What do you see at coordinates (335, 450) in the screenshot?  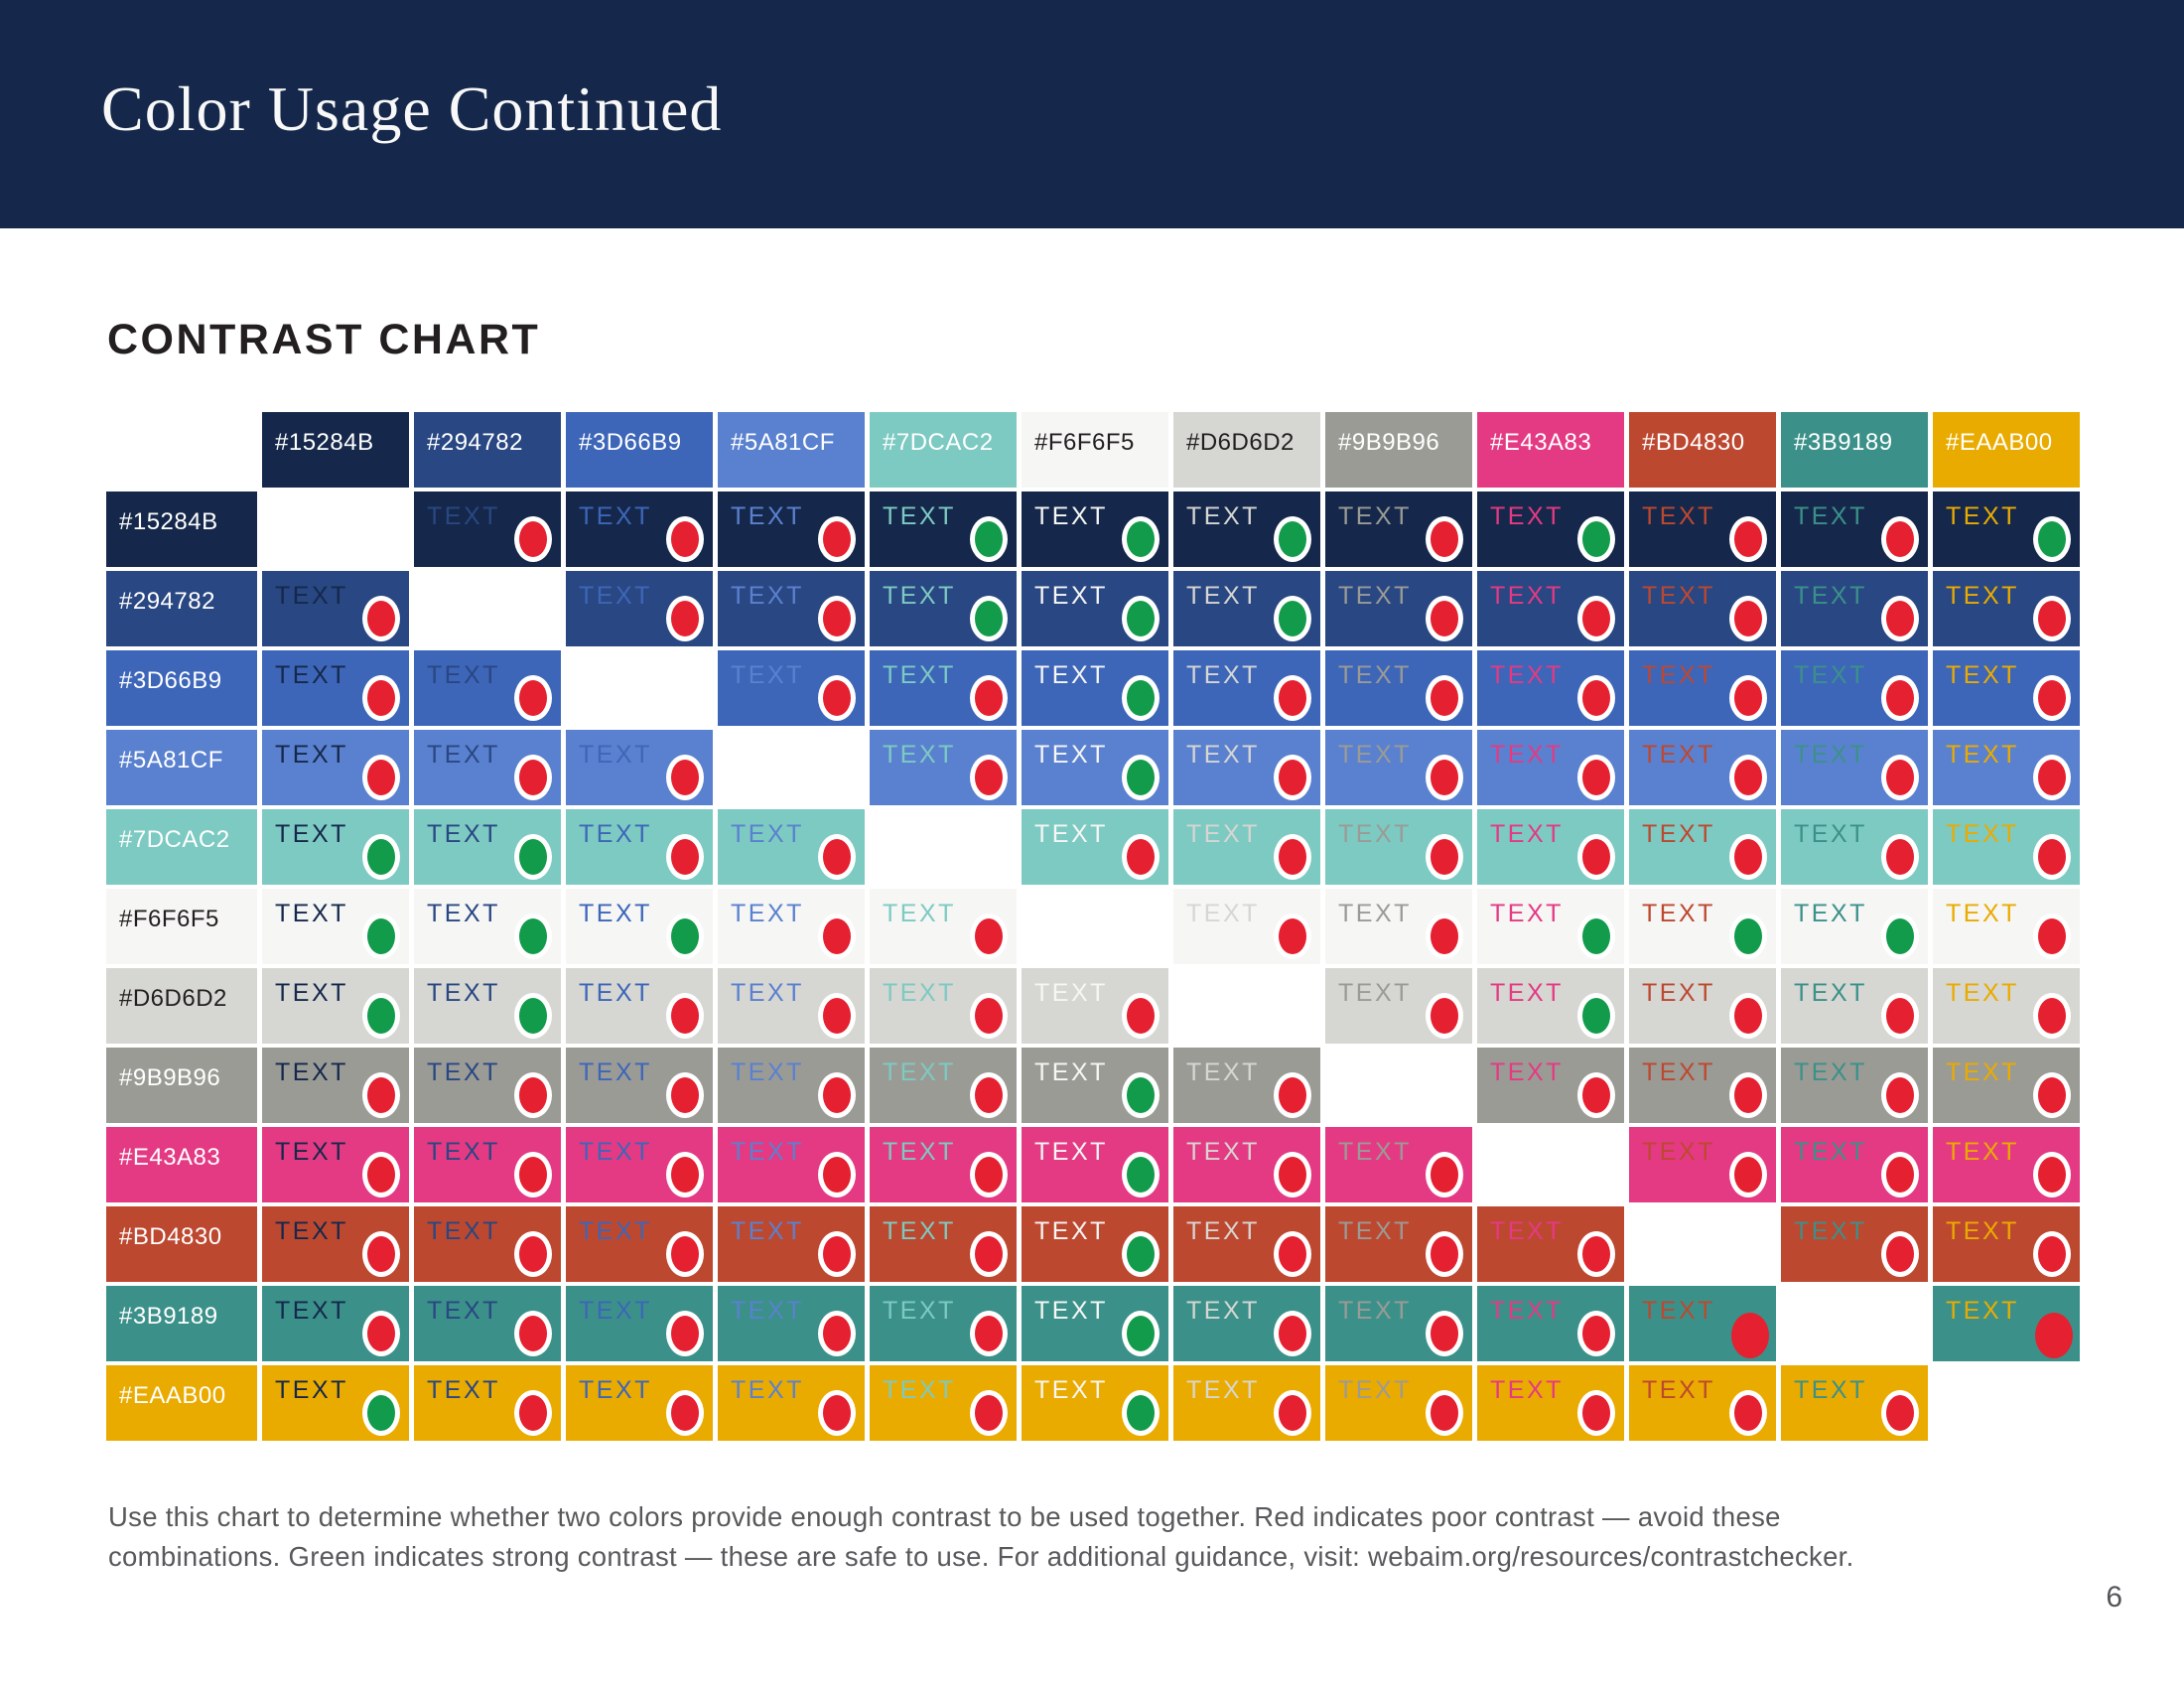 I see `column-header-swatch: #15284B` at bounding box center [335, 450].